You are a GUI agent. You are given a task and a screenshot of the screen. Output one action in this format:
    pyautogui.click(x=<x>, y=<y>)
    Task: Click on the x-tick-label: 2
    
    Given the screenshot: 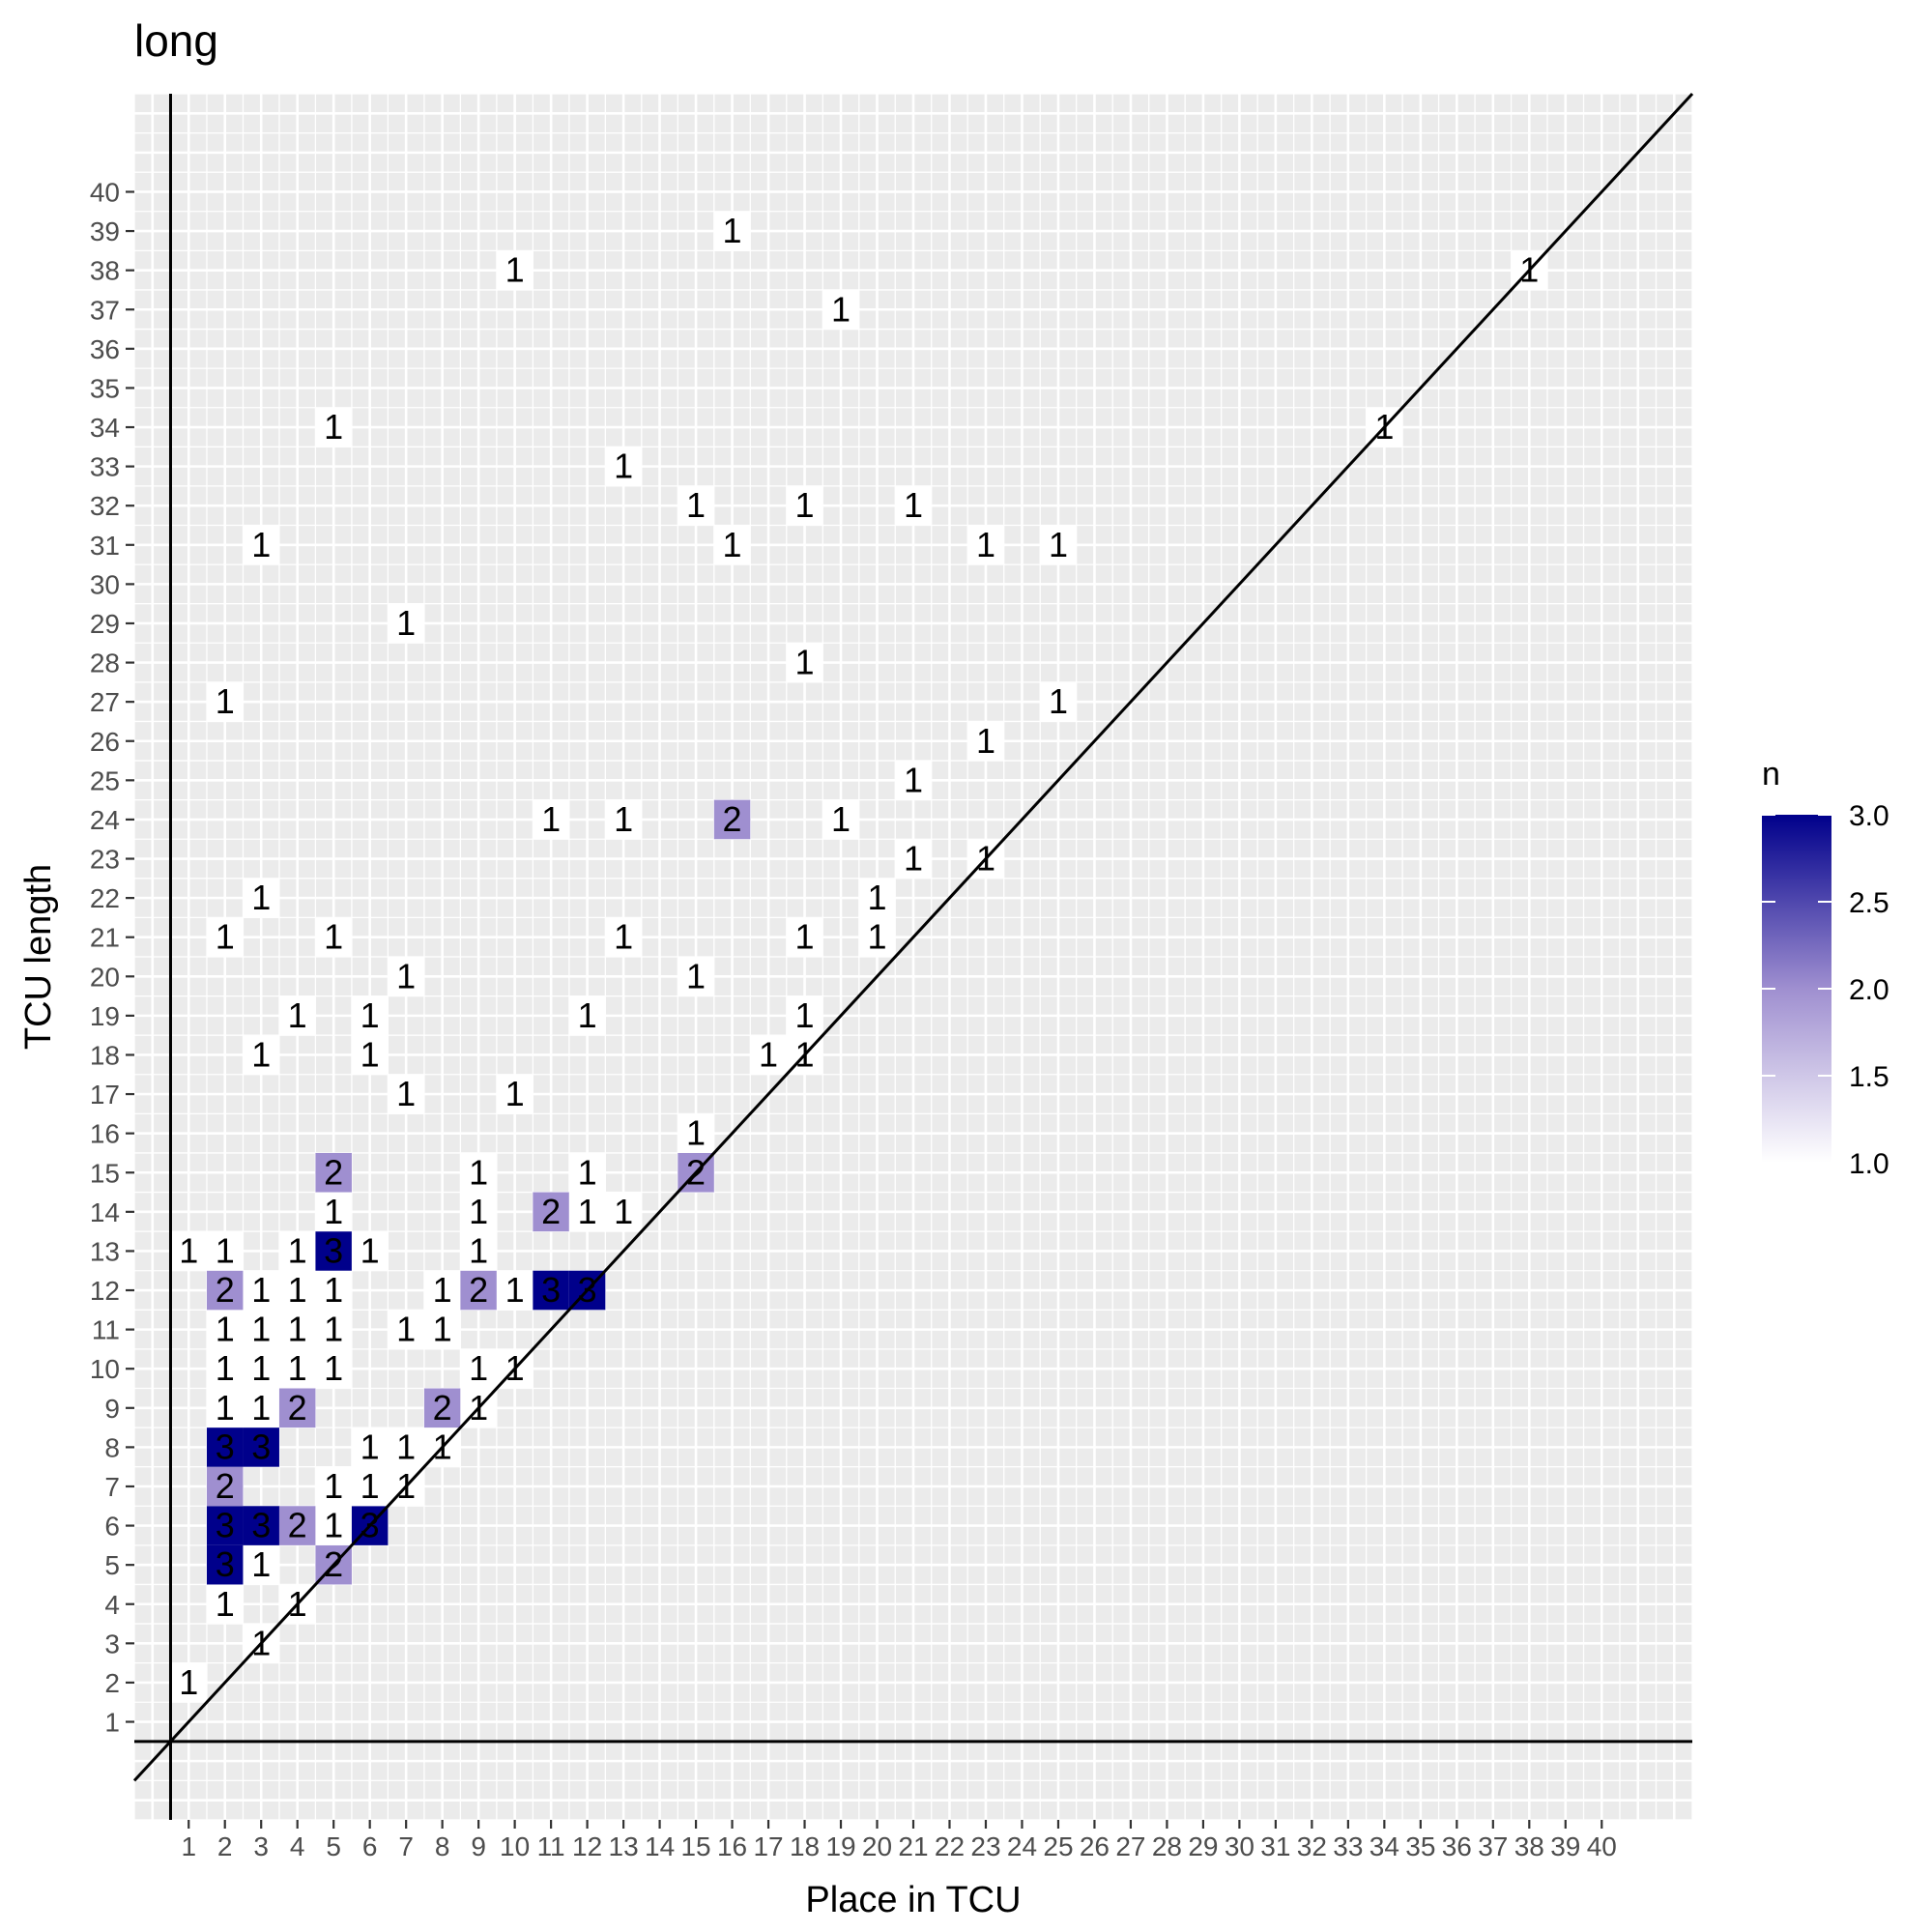 What is the action you would take?
    pyautogui.click(x=225, y=1846)
    